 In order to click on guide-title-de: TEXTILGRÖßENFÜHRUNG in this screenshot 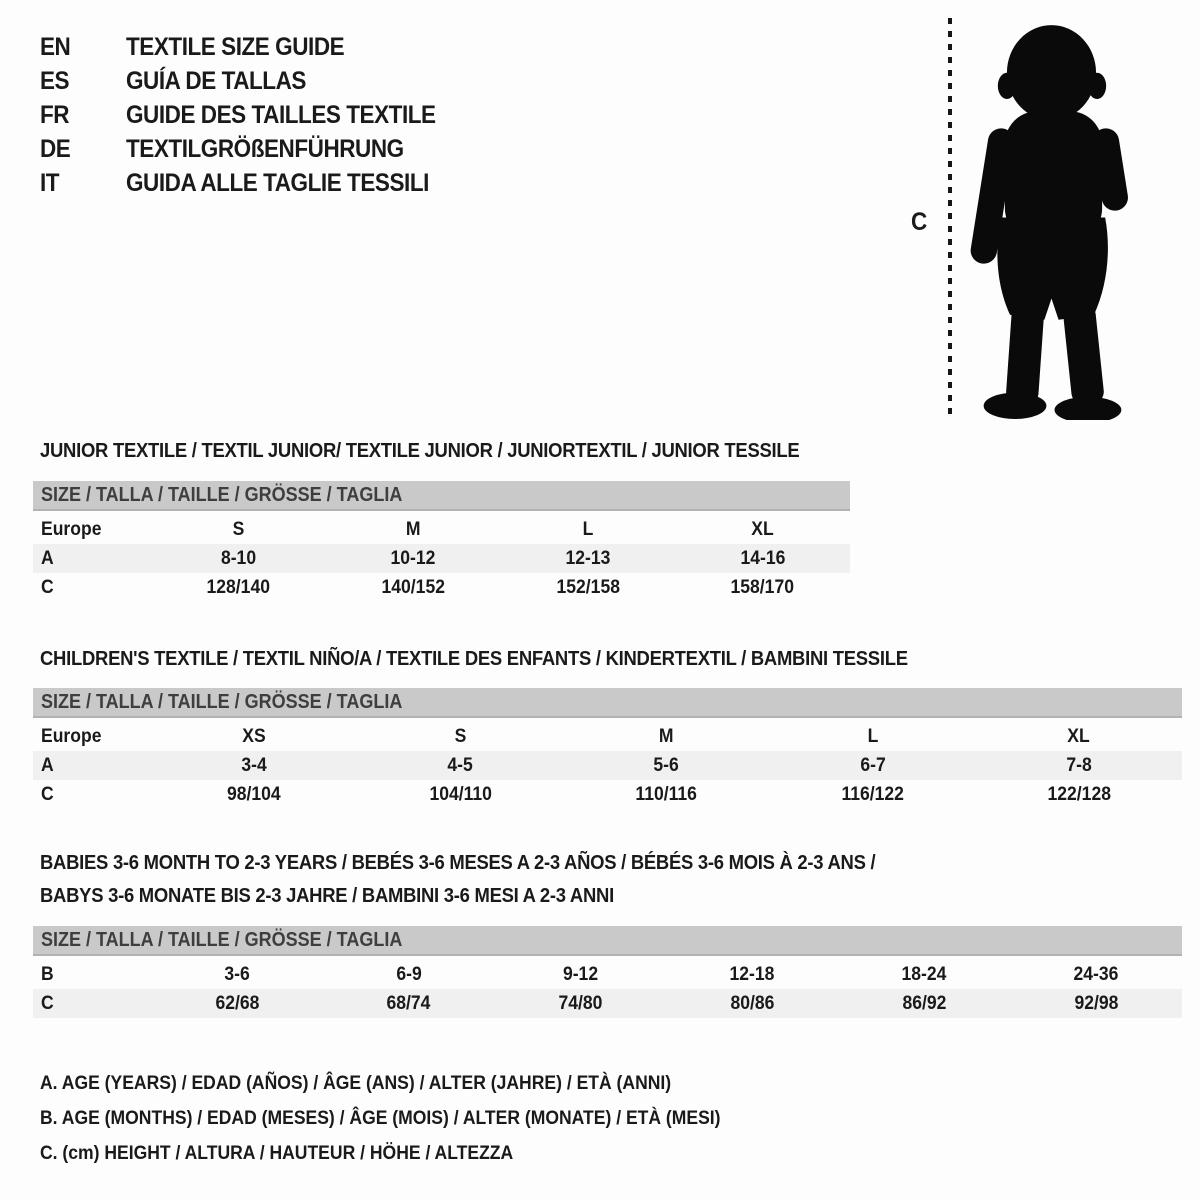, I will do `click(265, 148)`.